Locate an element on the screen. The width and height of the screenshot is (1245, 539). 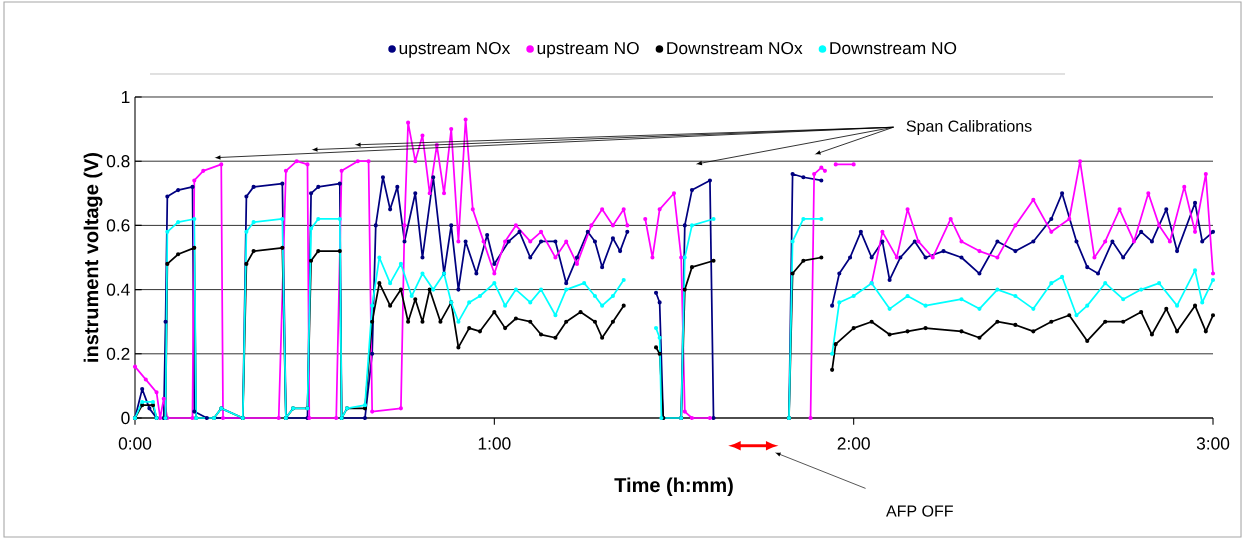
legend-label: upstream NOx is located at coordinates (455, 49).